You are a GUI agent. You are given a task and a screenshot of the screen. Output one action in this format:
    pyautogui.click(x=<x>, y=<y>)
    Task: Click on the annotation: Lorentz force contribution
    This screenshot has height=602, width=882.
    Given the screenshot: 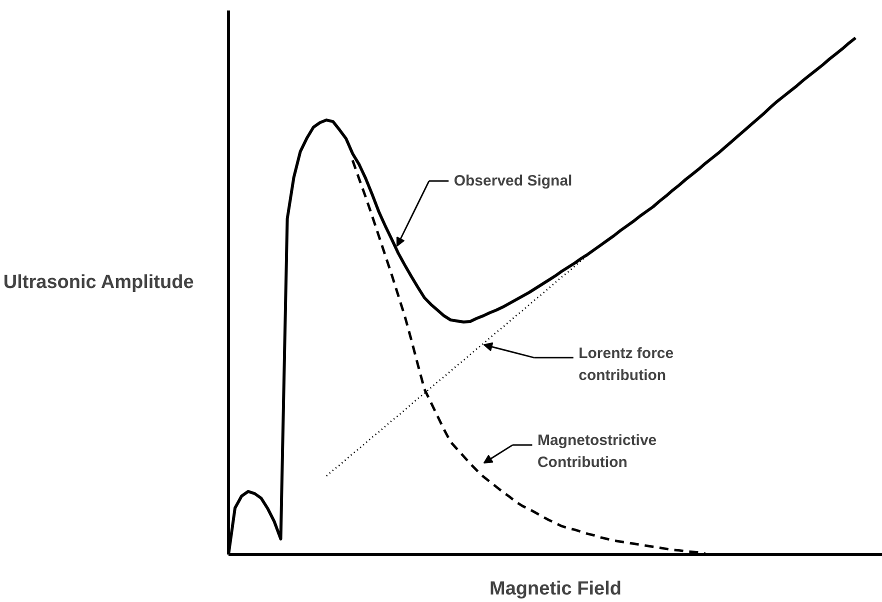 What is the action you would take?
    pyautogui.click(x=626, y=364)
    